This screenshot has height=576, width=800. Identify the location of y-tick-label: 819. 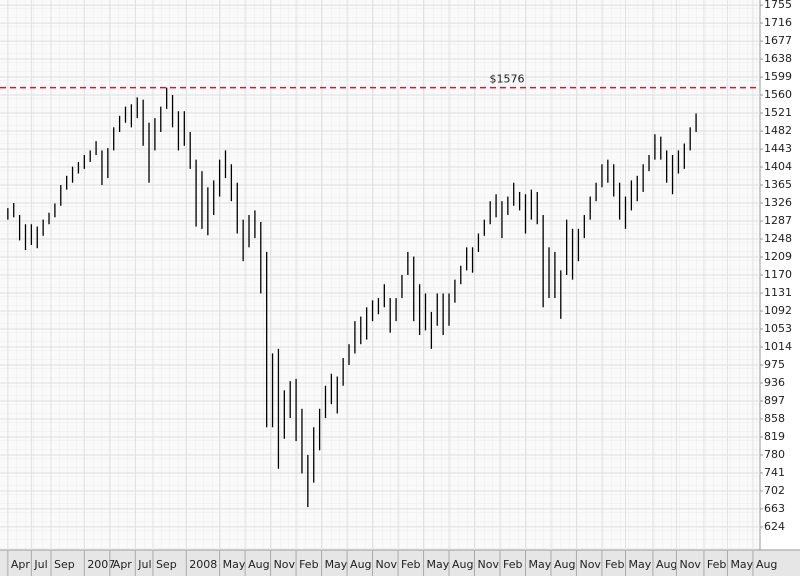
(774, 436).